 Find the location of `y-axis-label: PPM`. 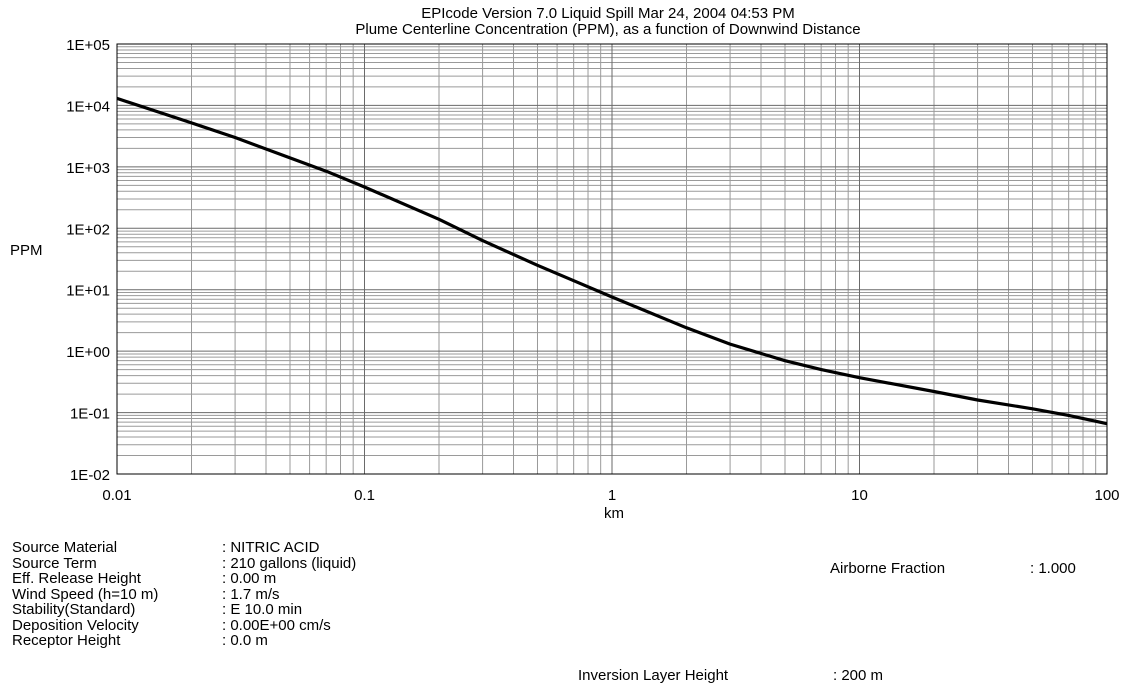

y-axis-label: PPM is located at coordinates (26, 250).